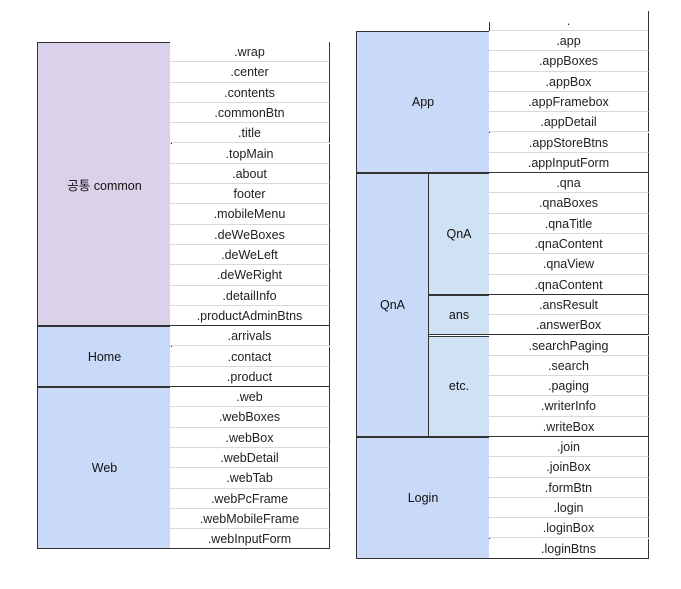  I want to click on class-name-cell: .join, so click(569, 447).